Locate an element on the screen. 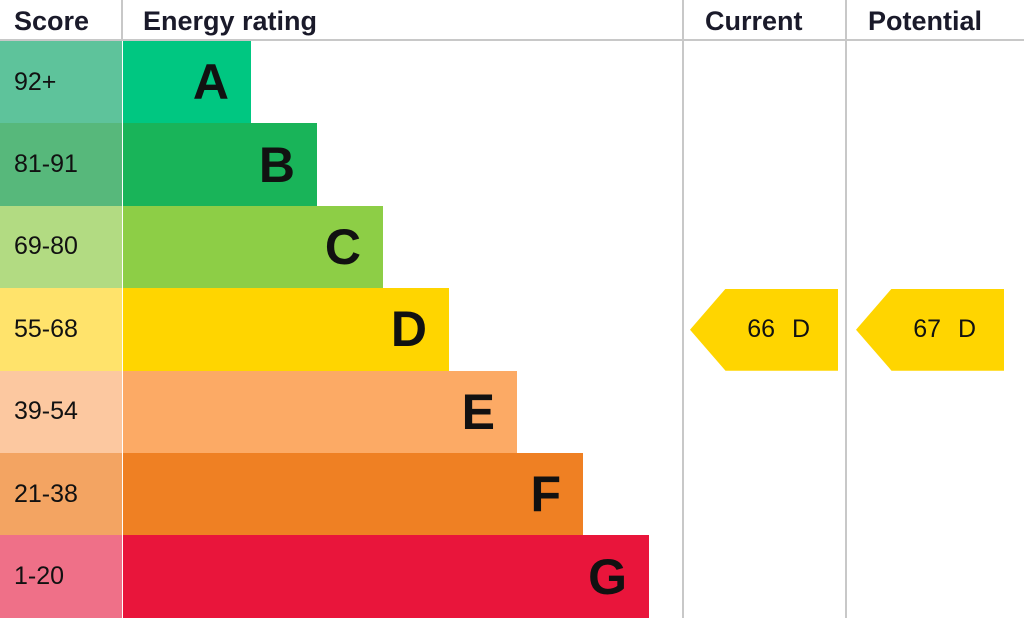 The height and width of the screenshot is (618, 1024). score-cell-B: 81-91 is located at coordinates (61, 164).